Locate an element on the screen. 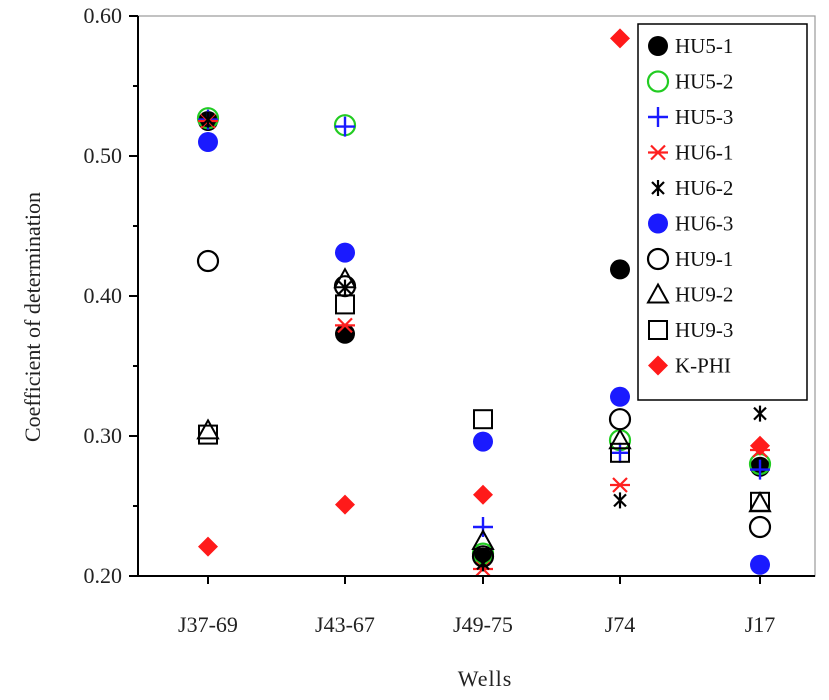 The height and width of the screenshot is (700, 829). legend-label: HU5-2 is located at coordinates (704, 82).